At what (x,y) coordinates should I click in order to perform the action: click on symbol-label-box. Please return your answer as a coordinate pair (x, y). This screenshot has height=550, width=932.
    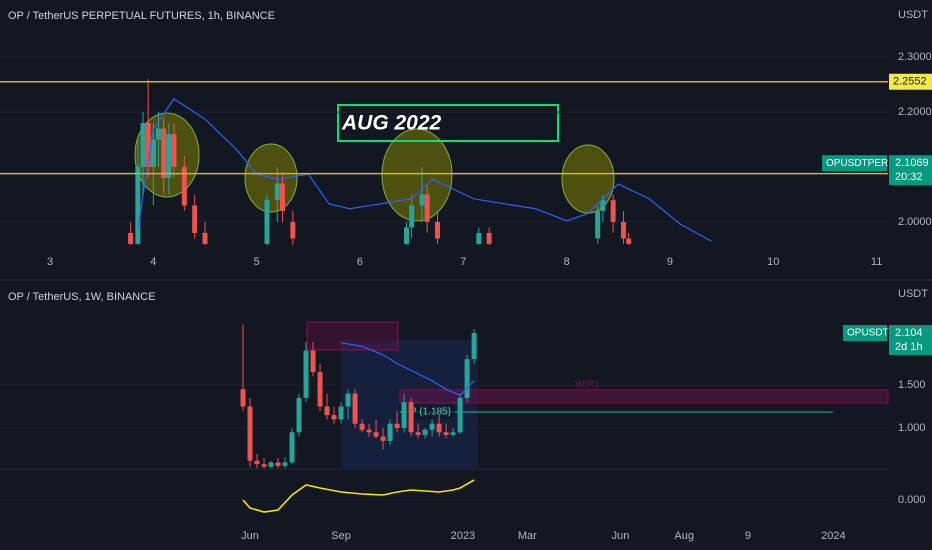
    Looking at the image, I should click on (865, 333).